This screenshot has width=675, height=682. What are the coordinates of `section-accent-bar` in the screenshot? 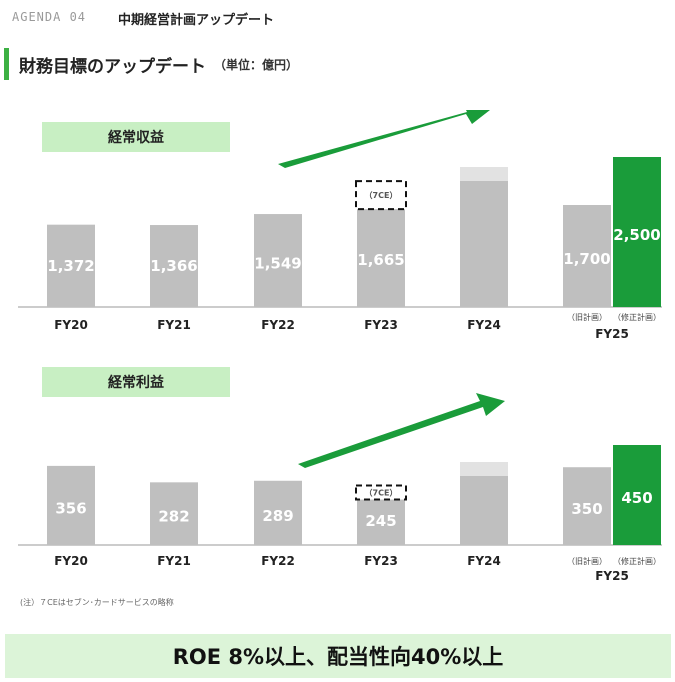 It's located at (6, 64).